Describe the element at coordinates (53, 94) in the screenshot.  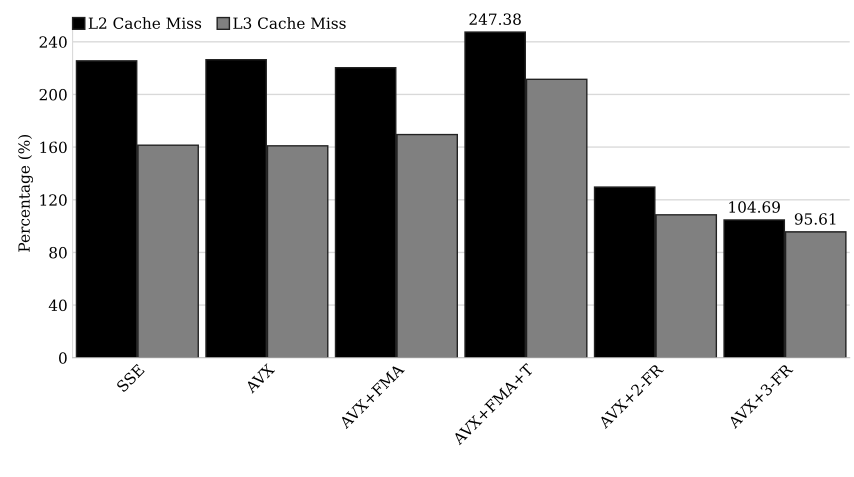
I see `y-tick-label: 200` at that location.